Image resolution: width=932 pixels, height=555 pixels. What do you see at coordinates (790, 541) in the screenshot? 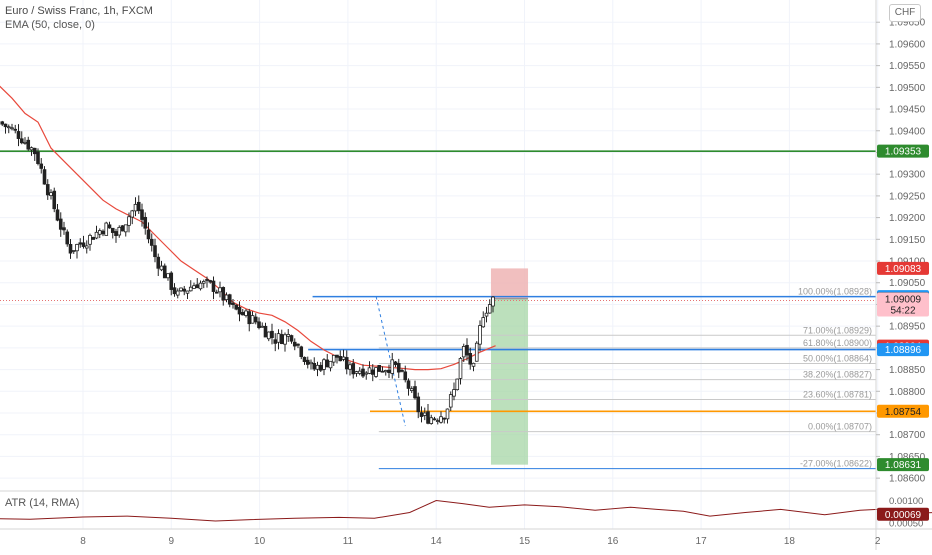
I see `time-tick-label: 18` at bounding box center [790, 541].